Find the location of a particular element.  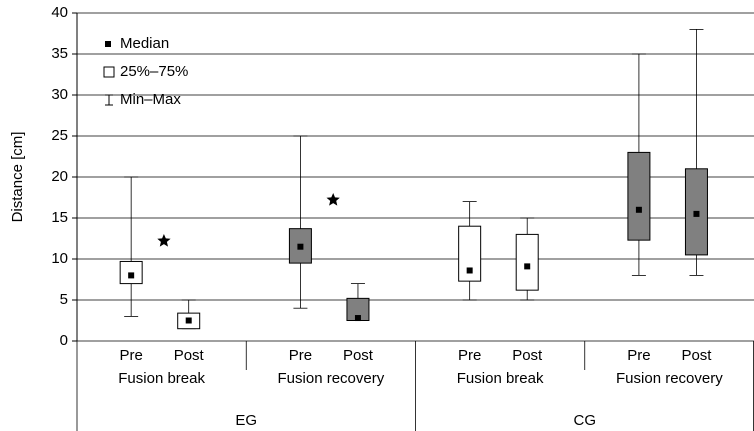

y-axis-label: Distance [cm] is located at coordinates (17, 177).